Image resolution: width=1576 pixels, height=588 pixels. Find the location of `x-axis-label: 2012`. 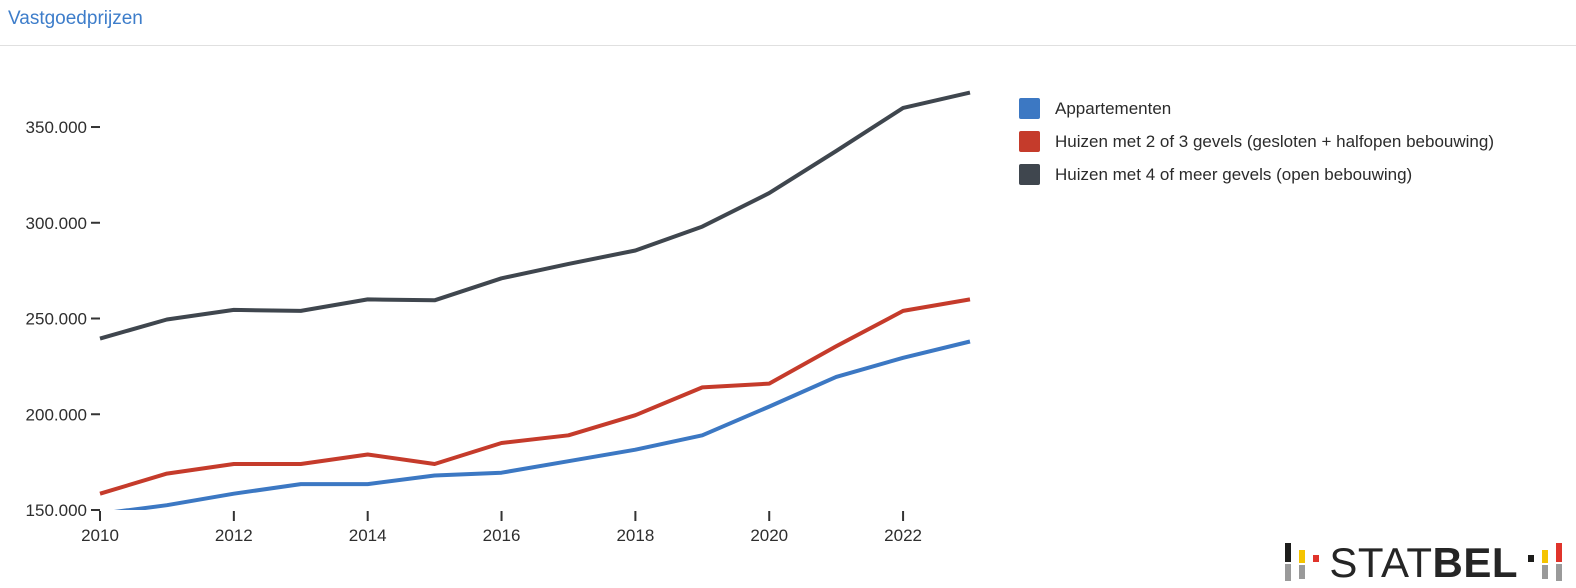

x-axis-label: 2012 is located at coordinates (234, 535).